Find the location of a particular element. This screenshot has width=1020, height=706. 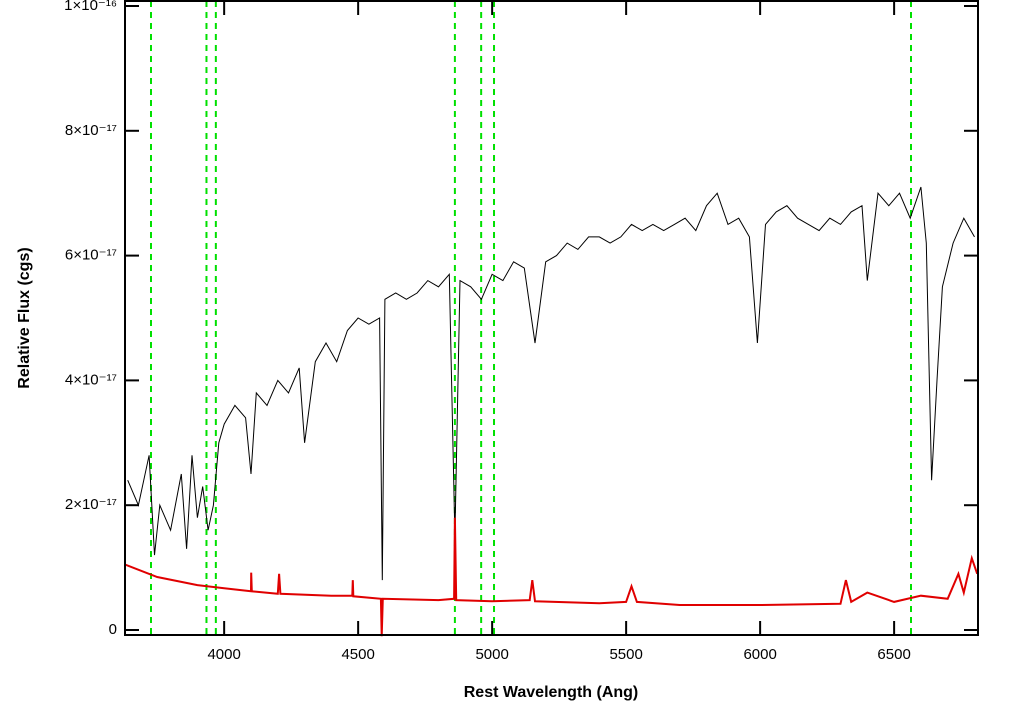

x-tick-label: 5000 is located at coordinates (491, 654).